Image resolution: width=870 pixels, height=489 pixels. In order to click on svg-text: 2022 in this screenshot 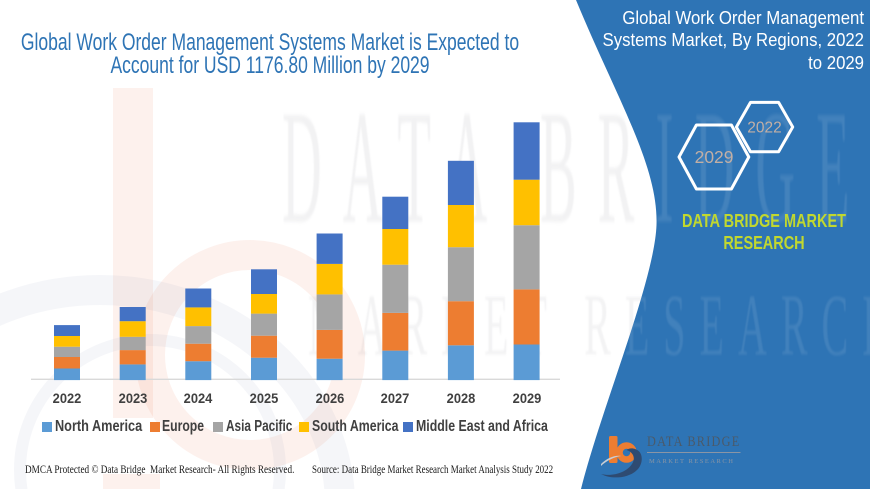, I will do `click(764, 128)`.